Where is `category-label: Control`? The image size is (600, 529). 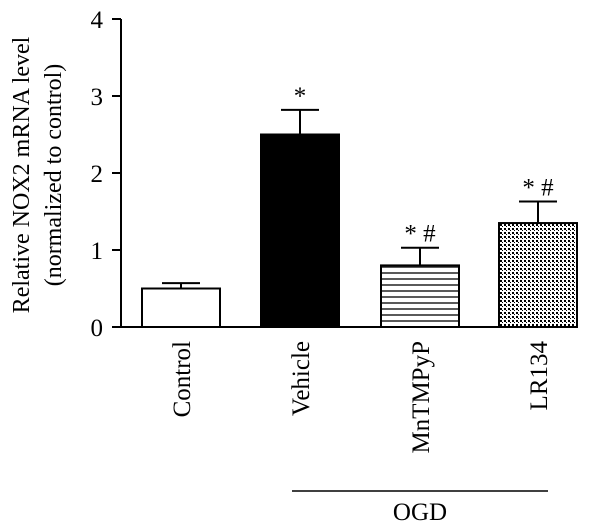 category-label: Control is located at coordinates (182, 379).